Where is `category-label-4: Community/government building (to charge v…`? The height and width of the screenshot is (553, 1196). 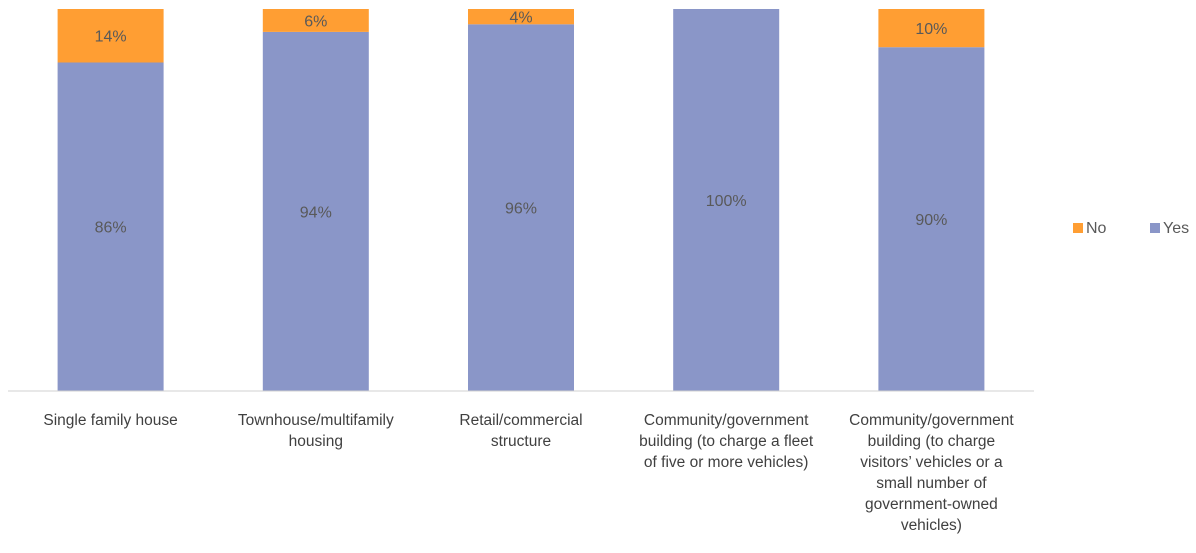
category-label-4: Community/government building (to charge v… is located at coordinates (931, 473).